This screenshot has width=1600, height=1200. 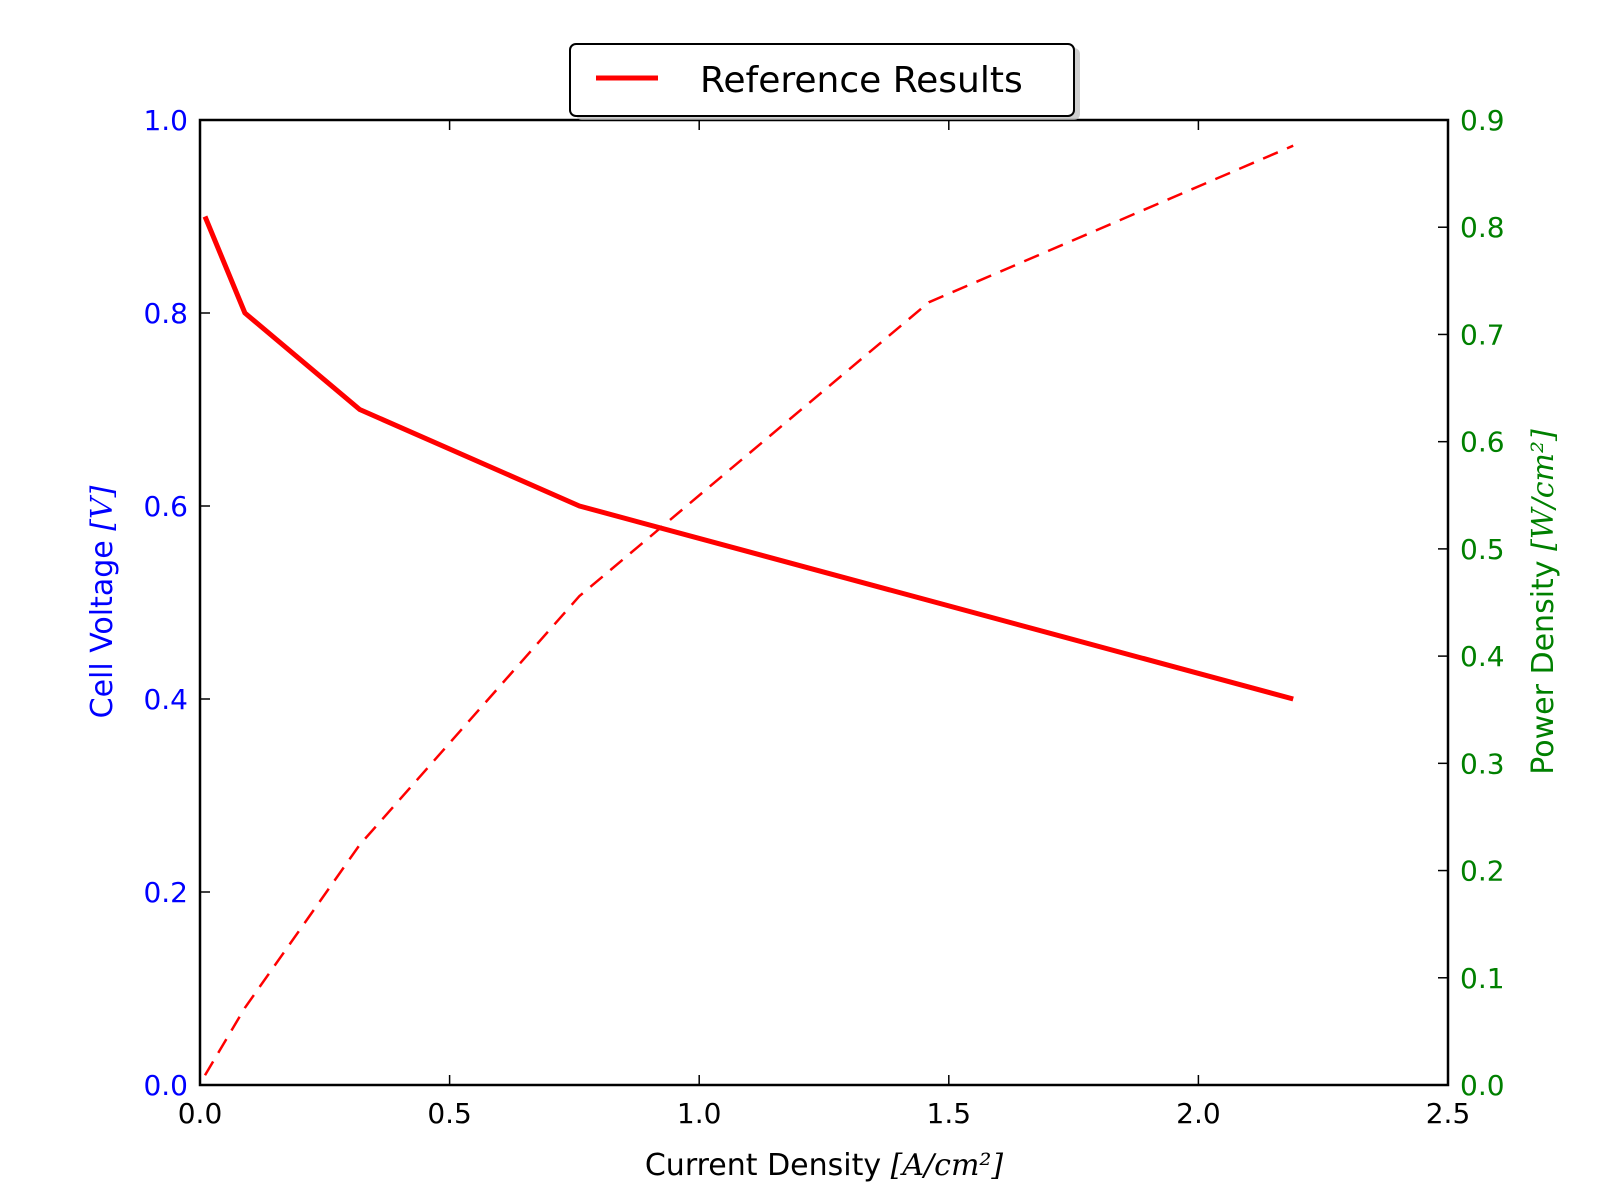 I want to click on x-tick-label: 1.5, so click(x=949, y=1113).